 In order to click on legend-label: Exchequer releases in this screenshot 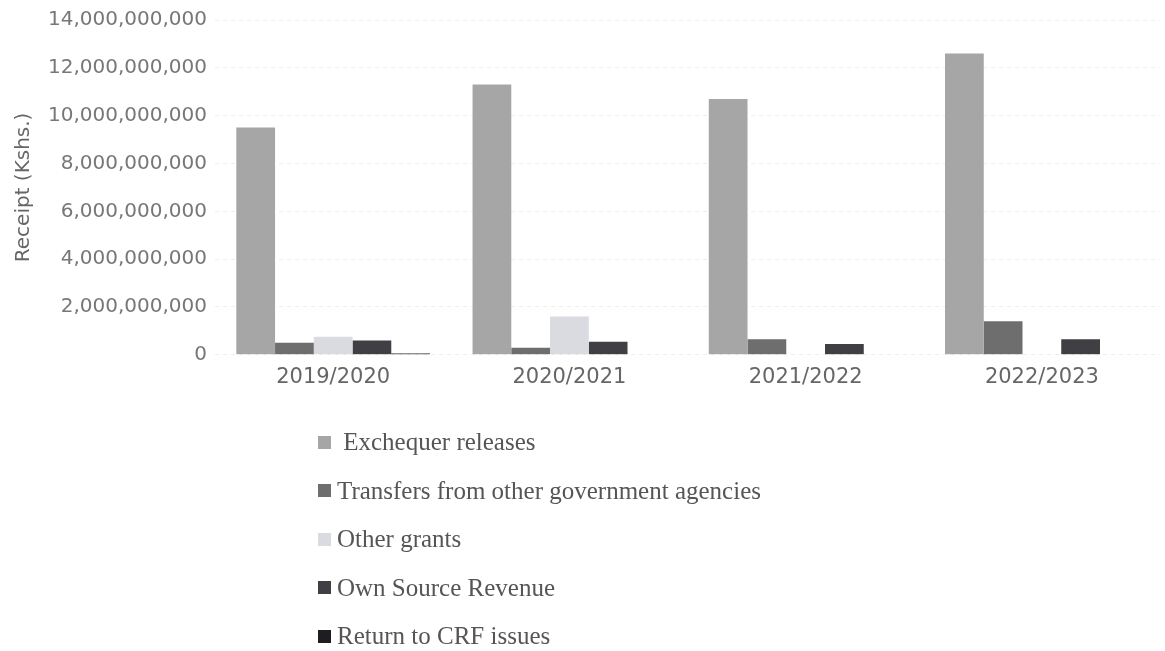, I will do `click(439, 442)`.